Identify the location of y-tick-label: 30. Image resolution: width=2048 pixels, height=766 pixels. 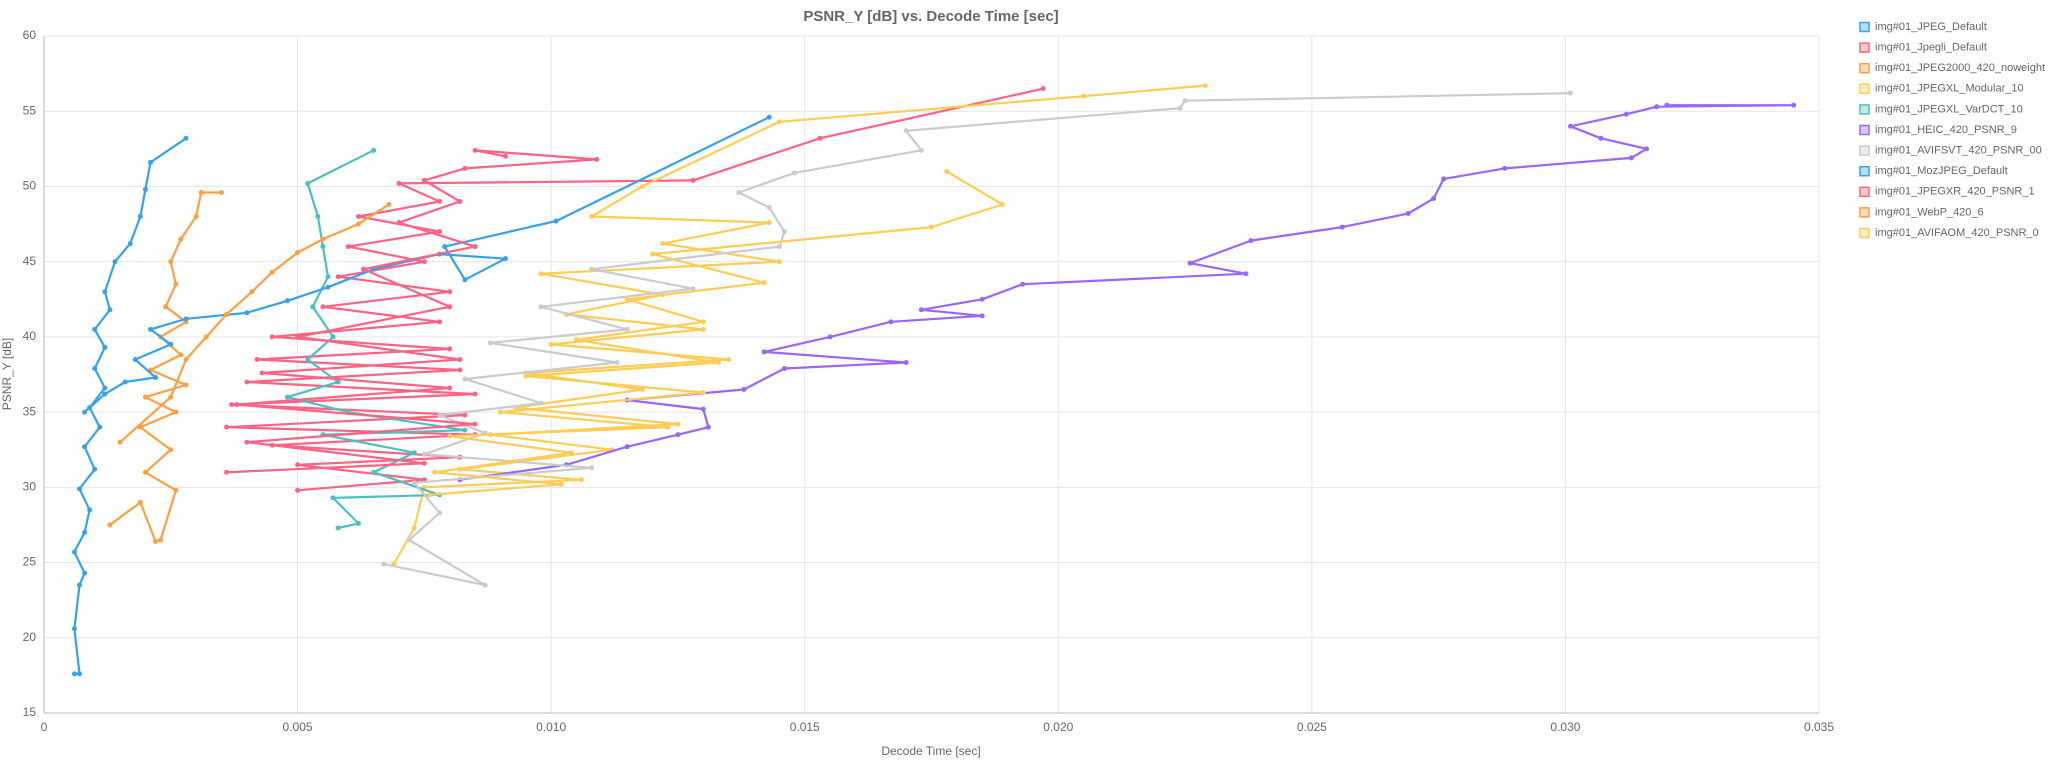
(30, 487).